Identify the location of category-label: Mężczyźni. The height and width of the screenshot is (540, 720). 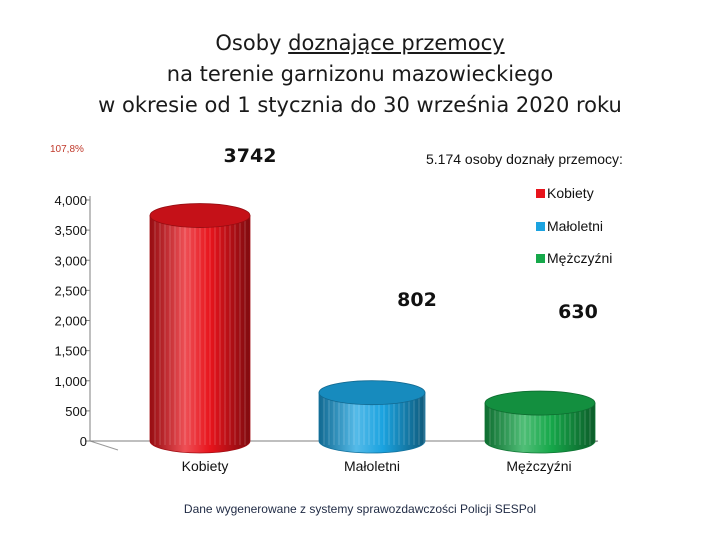
(538, 466).